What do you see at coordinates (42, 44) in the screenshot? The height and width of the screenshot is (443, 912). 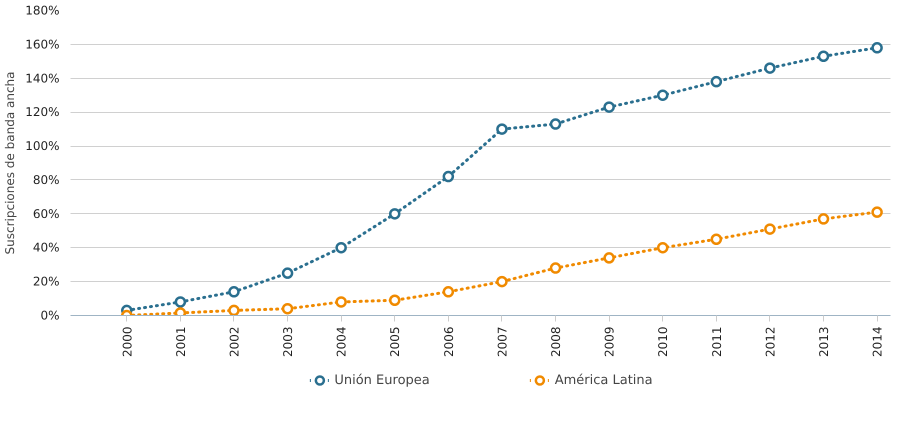 I see `y-tick-label: 160%` at bounding box center [42, 44].